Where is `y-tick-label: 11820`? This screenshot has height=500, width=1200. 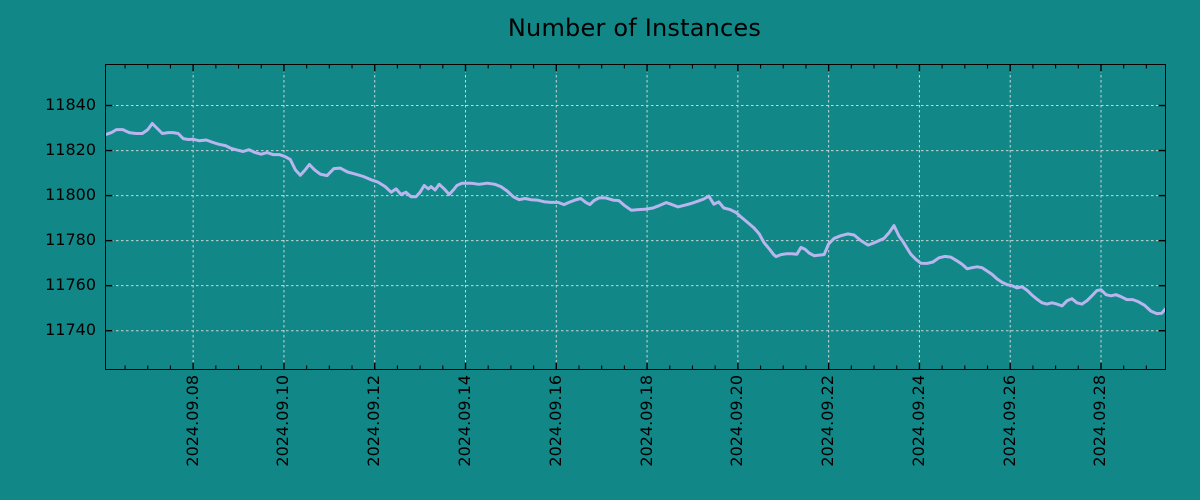
y-tick-label: 11820 is located at coordinates (70, 150).